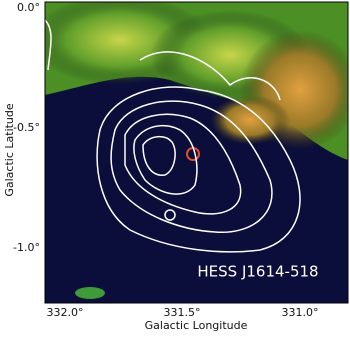 The width and height of the screenshot is (350, 338). Describe the element at coordinates (9, 150) in the screenshot. I see `y-axis-label: Galactic Latitude` at that location.